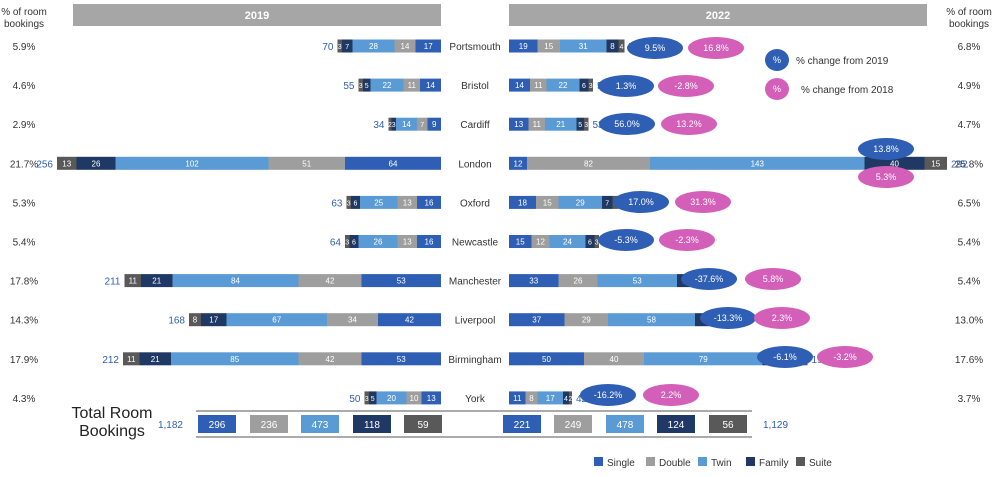 Image resolution: width=1000 pixels, height=477 pixels. What do you see at coordinates (475, 86) in the screenshot?
I see `city-label-bristol: Bristol` at bounding box center [475, 86].